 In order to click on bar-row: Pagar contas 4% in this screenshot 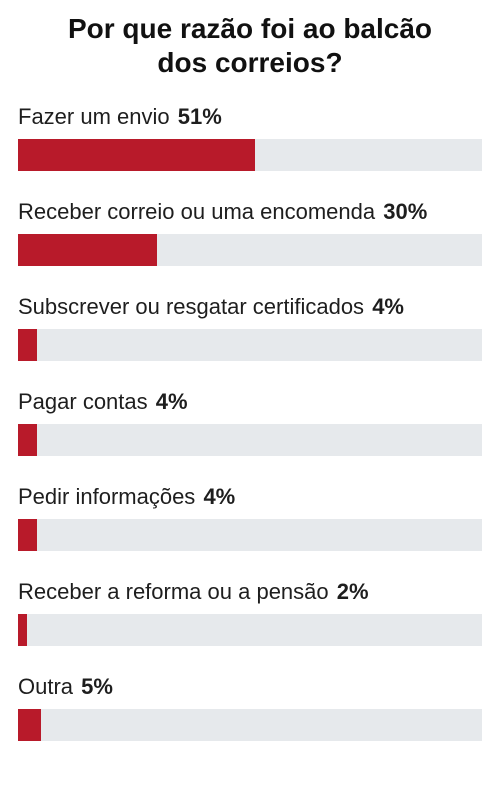, I will do `click(250, 428)`.